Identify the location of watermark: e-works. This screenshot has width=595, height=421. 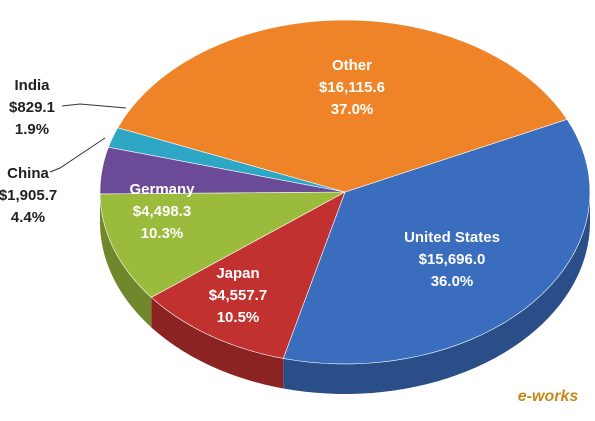
(548, 396).